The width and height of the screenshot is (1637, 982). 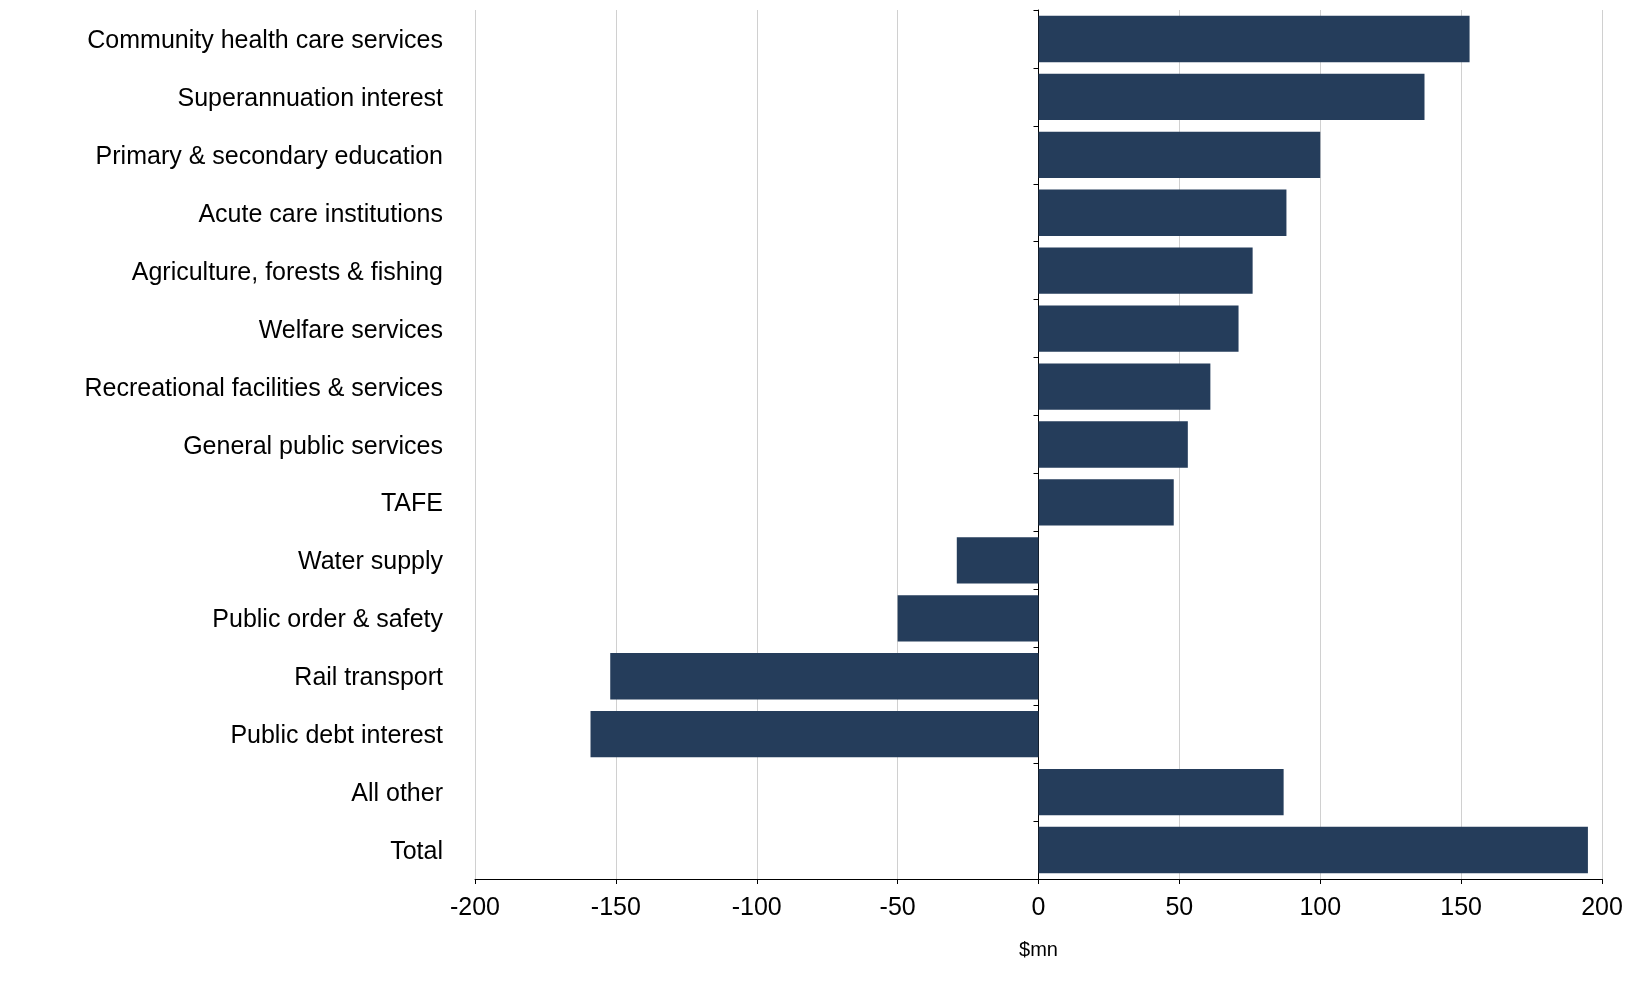 I want to click on y-tick-label: Agriculture, forests & fishing, so click(x=287, y=270).